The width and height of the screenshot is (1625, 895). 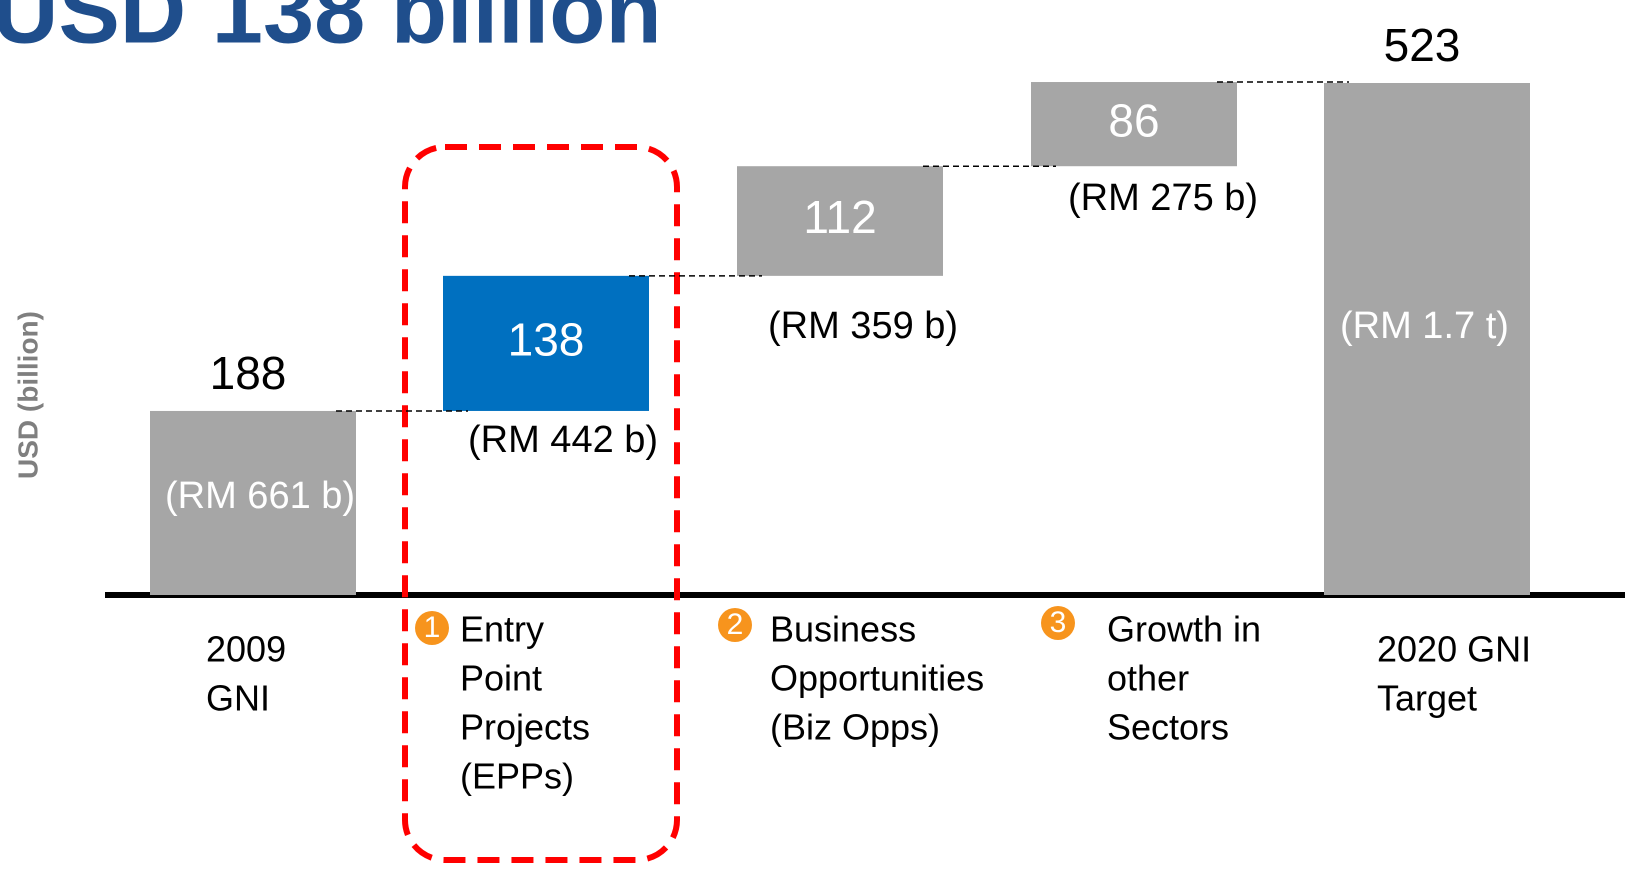 What do you see at coordinates (1168, 727) in the screenshot?
I see `x-tick-label: Sectors` at bounding box center [1168, 727].